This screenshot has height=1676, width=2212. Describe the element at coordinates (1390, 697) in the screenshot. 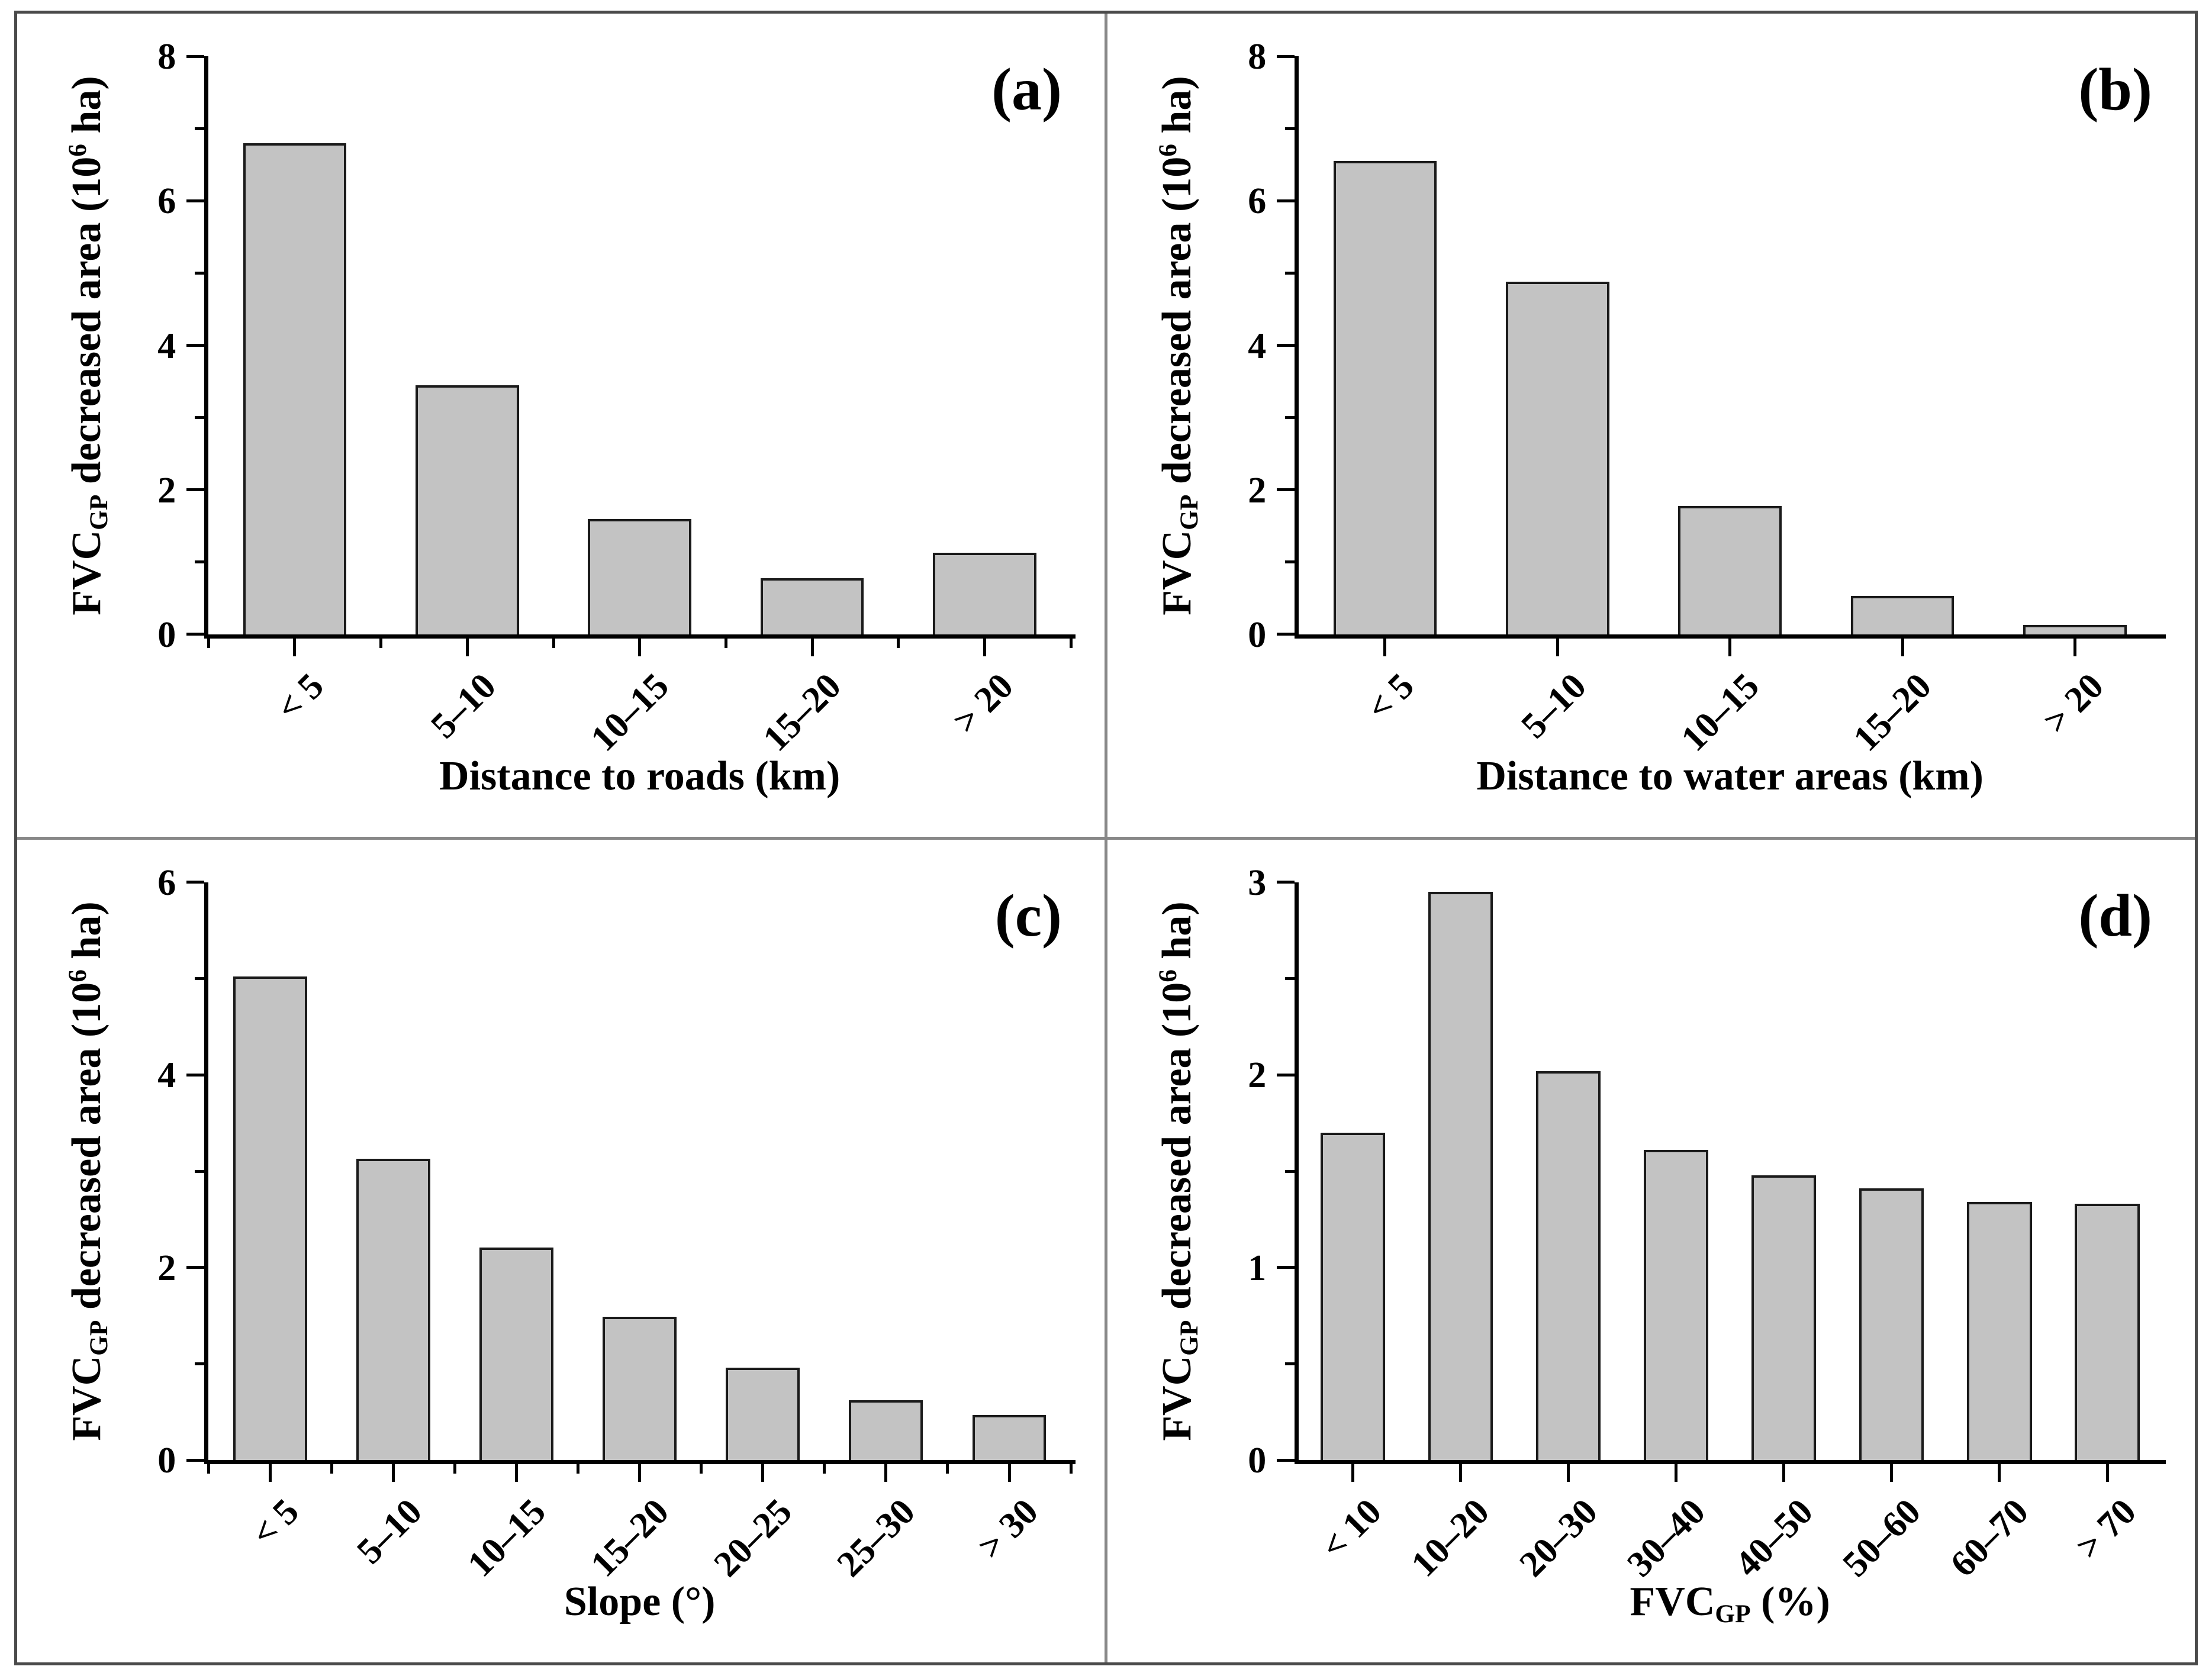

I see `x-tick-label-< 5: < 5` at that location.